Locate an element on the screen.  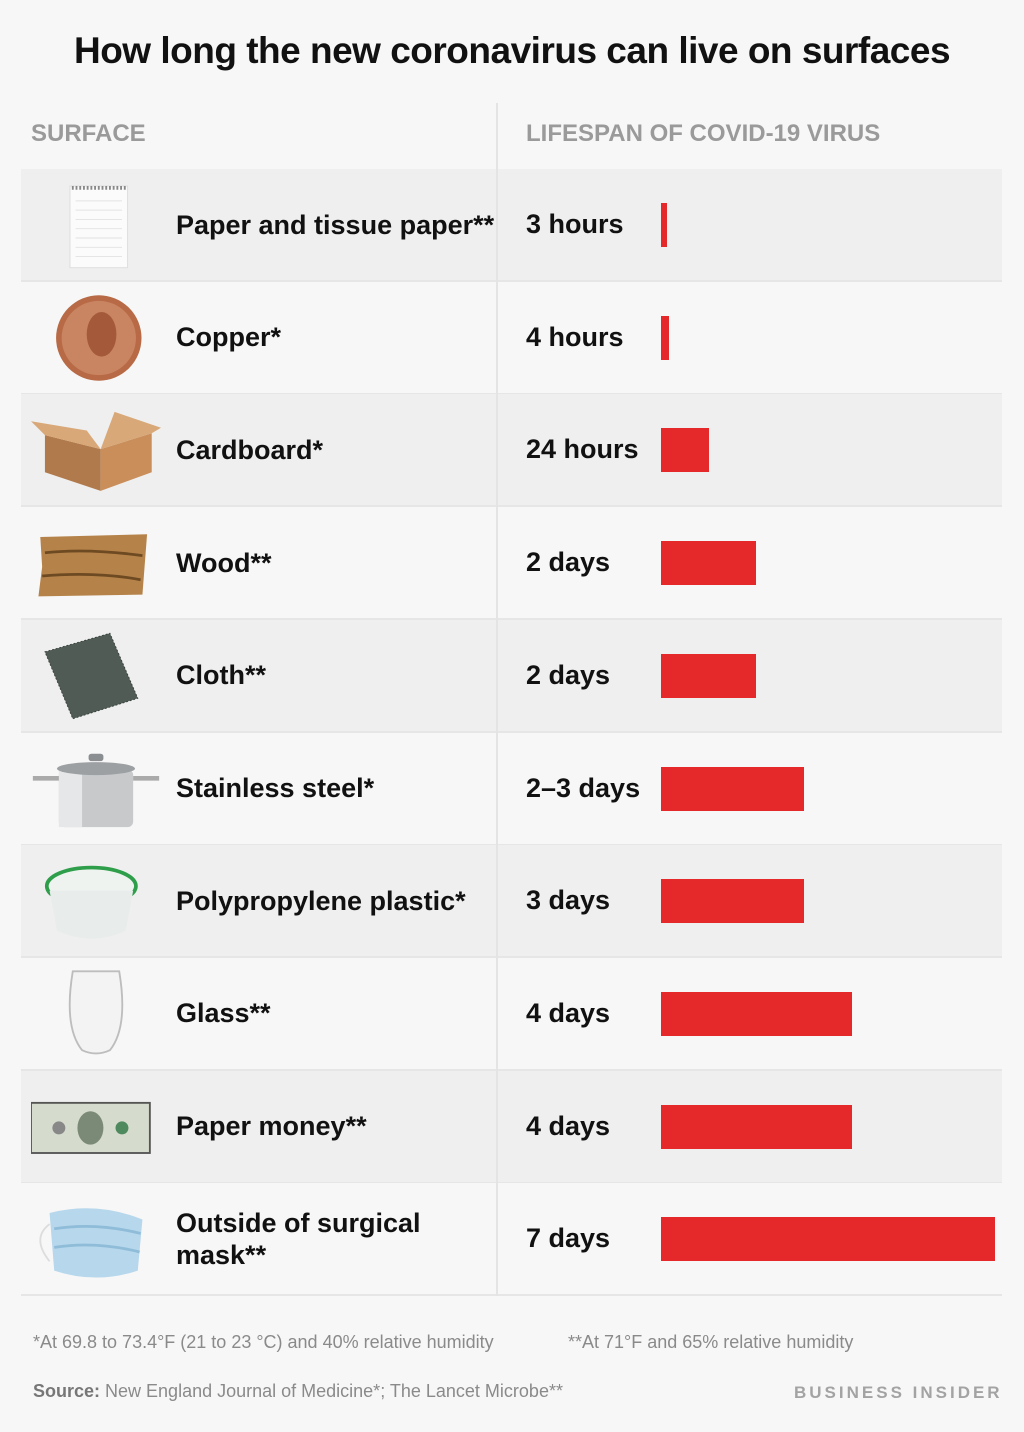
lifespan-label: 7 days is located at coordinates (568, 1238).